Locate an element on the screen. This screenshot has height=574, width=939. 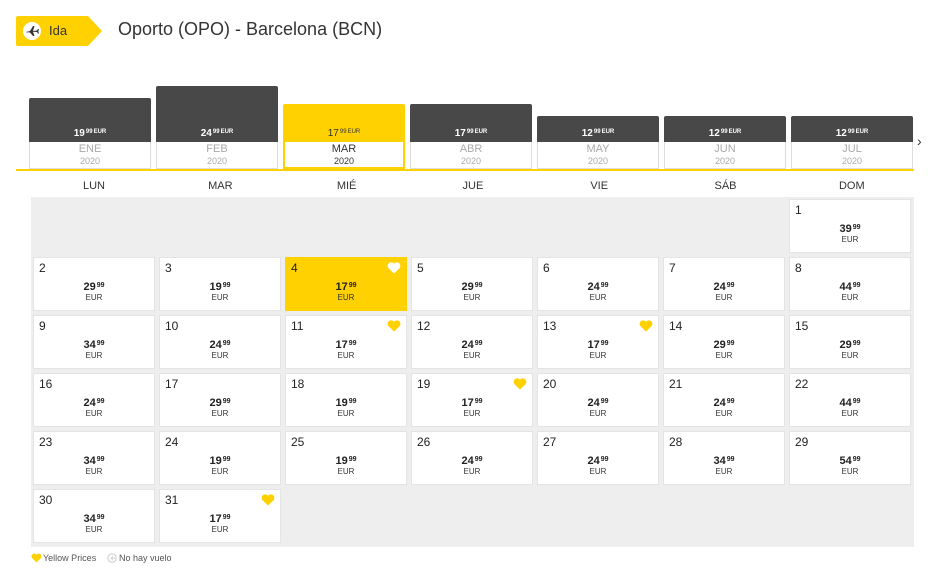
day-cell: 1 3999 EUR is located at coordinates (850, 226).